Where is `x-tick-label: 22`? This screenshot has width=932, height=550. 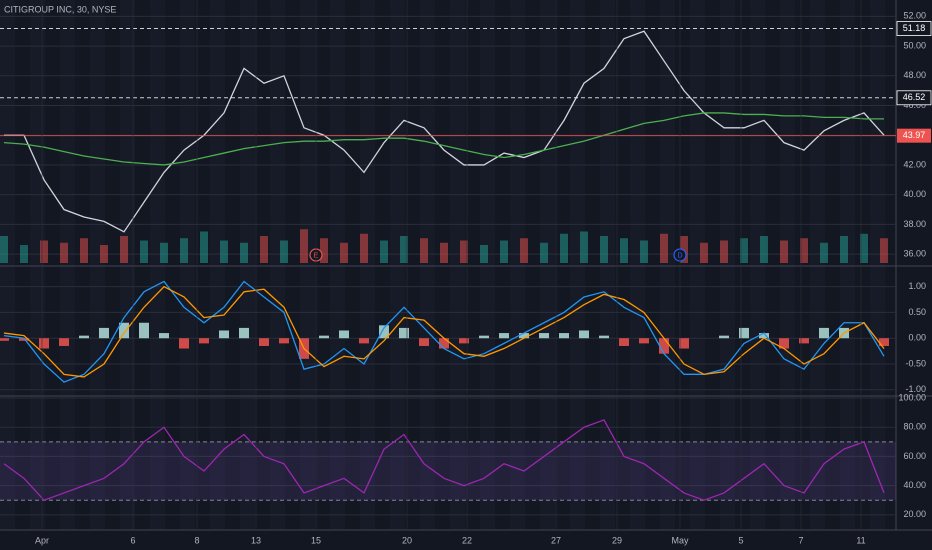 x-tick-label: 22 is located at coordinates (467, 540).